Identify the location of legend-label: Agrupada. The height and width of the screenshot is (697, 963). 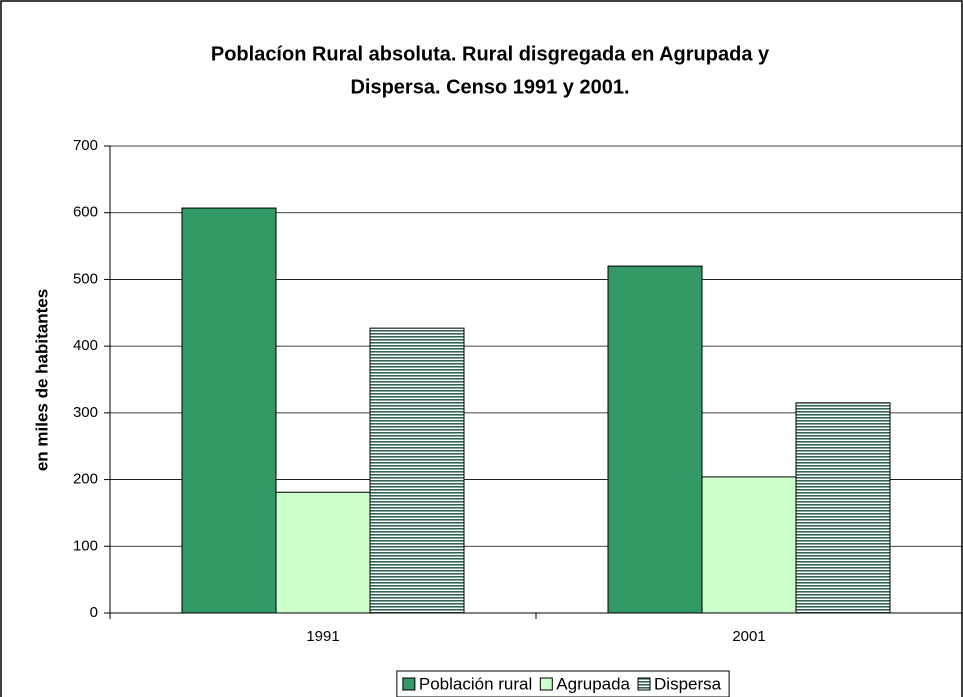
(593, 683).